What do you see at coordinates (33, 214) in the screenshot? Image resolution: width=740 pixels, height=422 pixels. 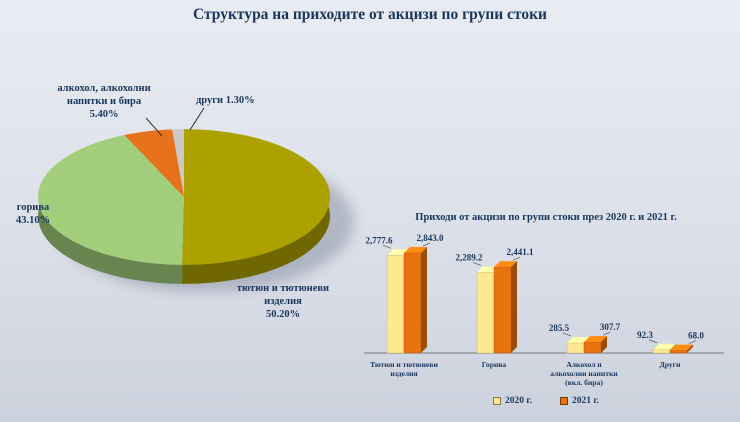 I see `pie-label-fuel: горива 43.10%` at bounding box center [33, 214].